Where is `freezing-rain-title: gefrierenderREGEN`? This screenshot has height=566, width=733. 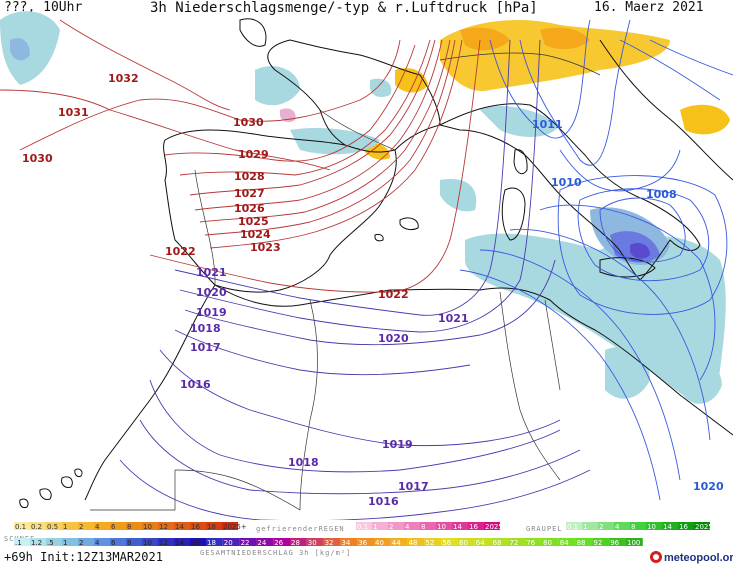 freezing-rain-title: gefrierenderREGEN is located at coordinates (300, 529).